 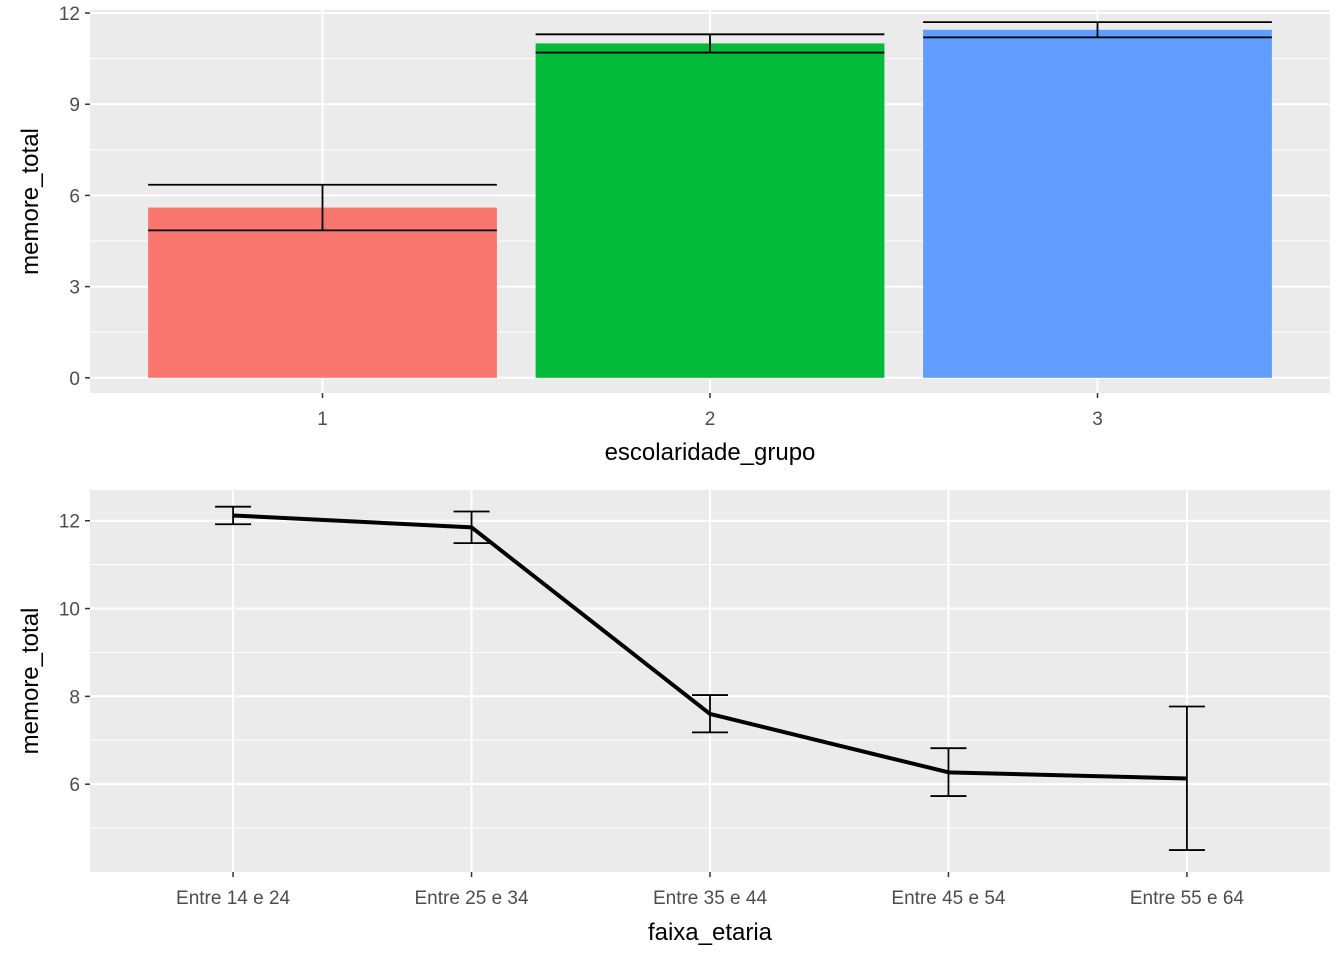 What do you see at coordinates (471, 898) in the screenshot?
I see `x-tick-label: Entre 25 e 34` at bounding box center [471, 898].